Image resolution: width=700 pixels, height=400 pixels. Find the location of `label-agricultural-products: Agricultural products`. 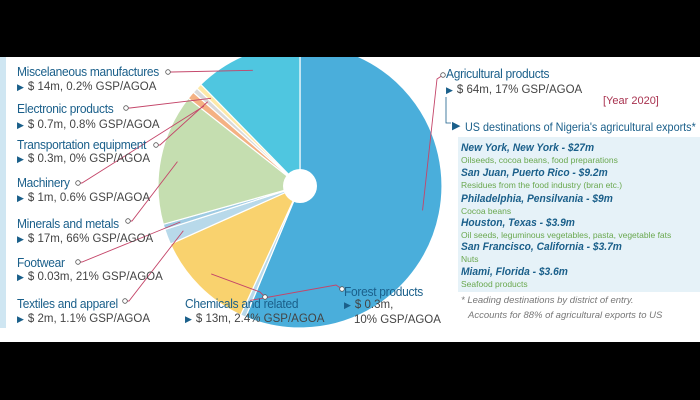

label-agricultural-products: Agricultural products is located at coordinates (498, 73).